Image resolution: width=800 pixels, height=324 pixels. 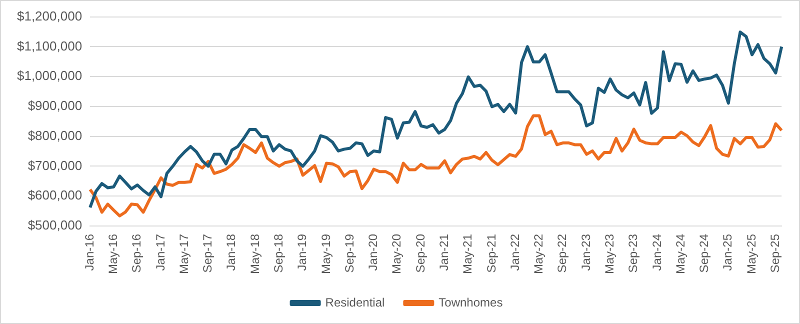 I want to click on y-tick-label: $600,000, so click(x=55, y=195).